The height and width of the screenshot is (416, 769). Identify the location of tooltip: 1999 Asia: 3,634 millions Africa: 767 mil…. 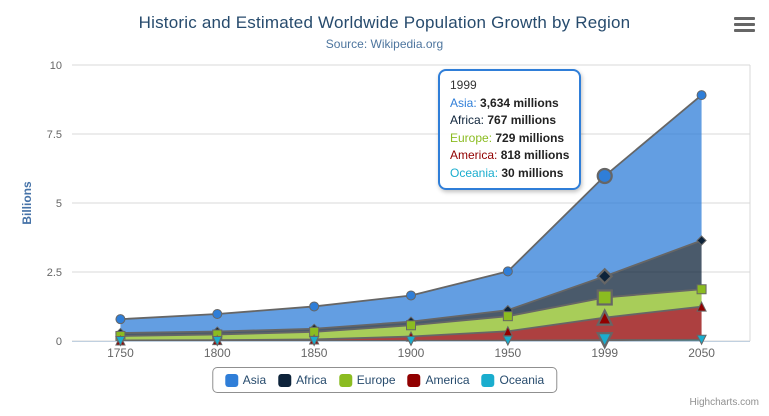
(510, 129).